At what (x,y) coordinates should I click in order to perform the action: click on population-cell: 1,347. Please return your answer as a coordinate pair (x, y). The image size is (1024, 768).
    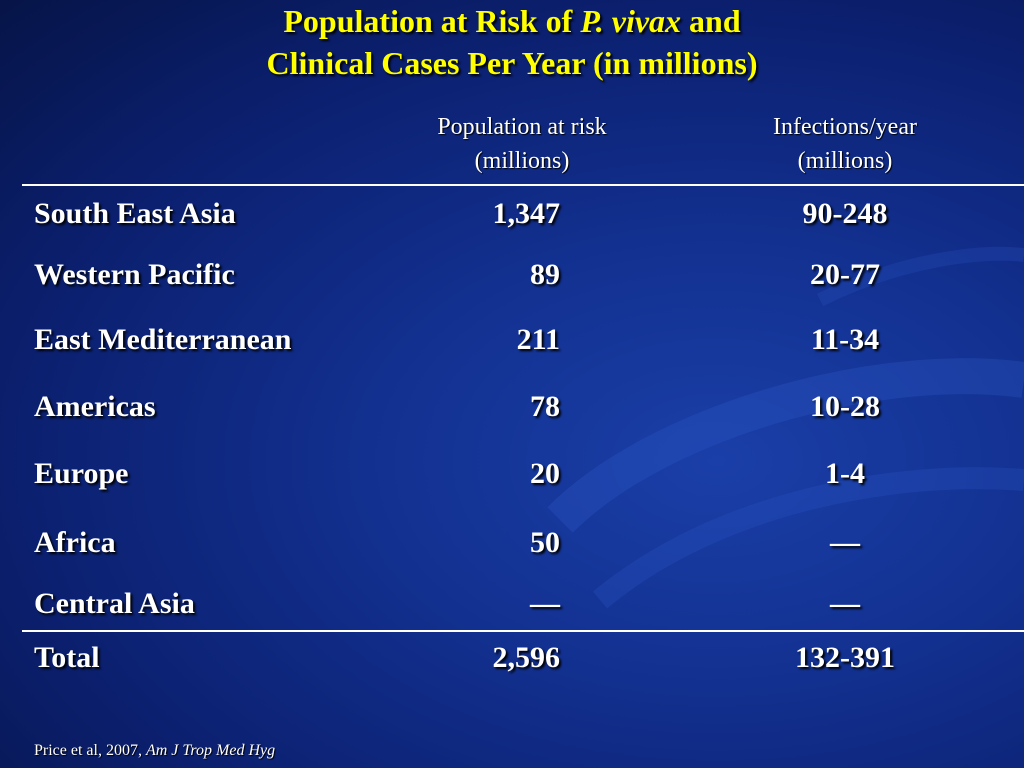
    Looking at the image, I should click on (526, 213).